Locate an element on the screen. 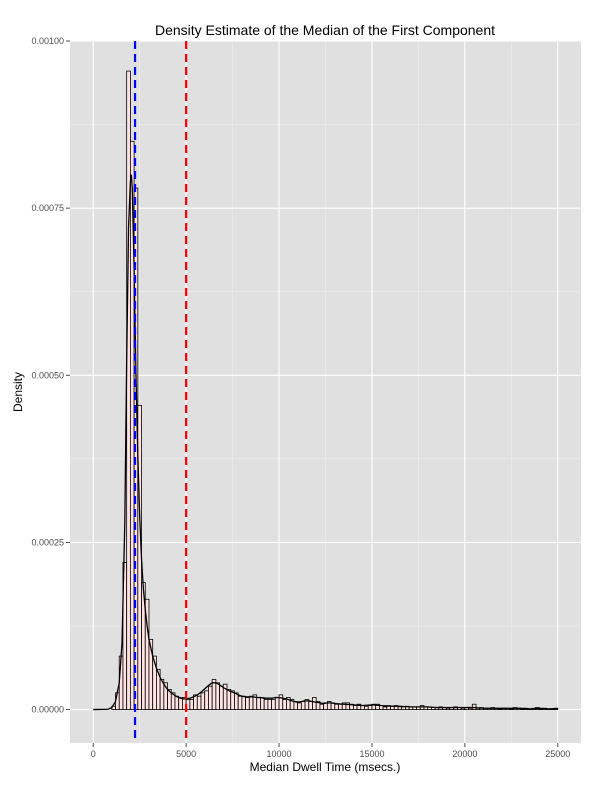  x-tick-label: 10000 is located at coordinates (279, 754).